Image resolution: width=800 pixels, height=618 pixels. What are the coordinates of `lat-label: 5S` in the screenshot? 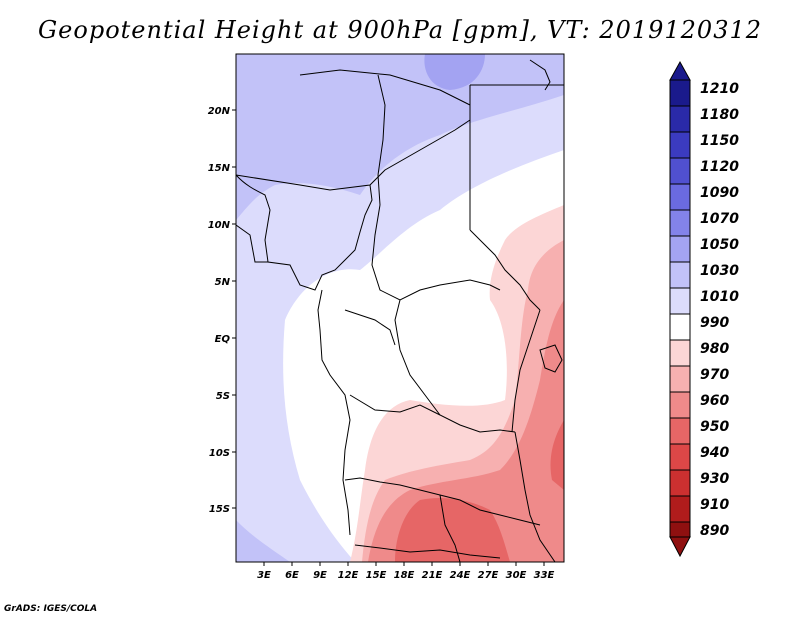 It's located at (223, 396).